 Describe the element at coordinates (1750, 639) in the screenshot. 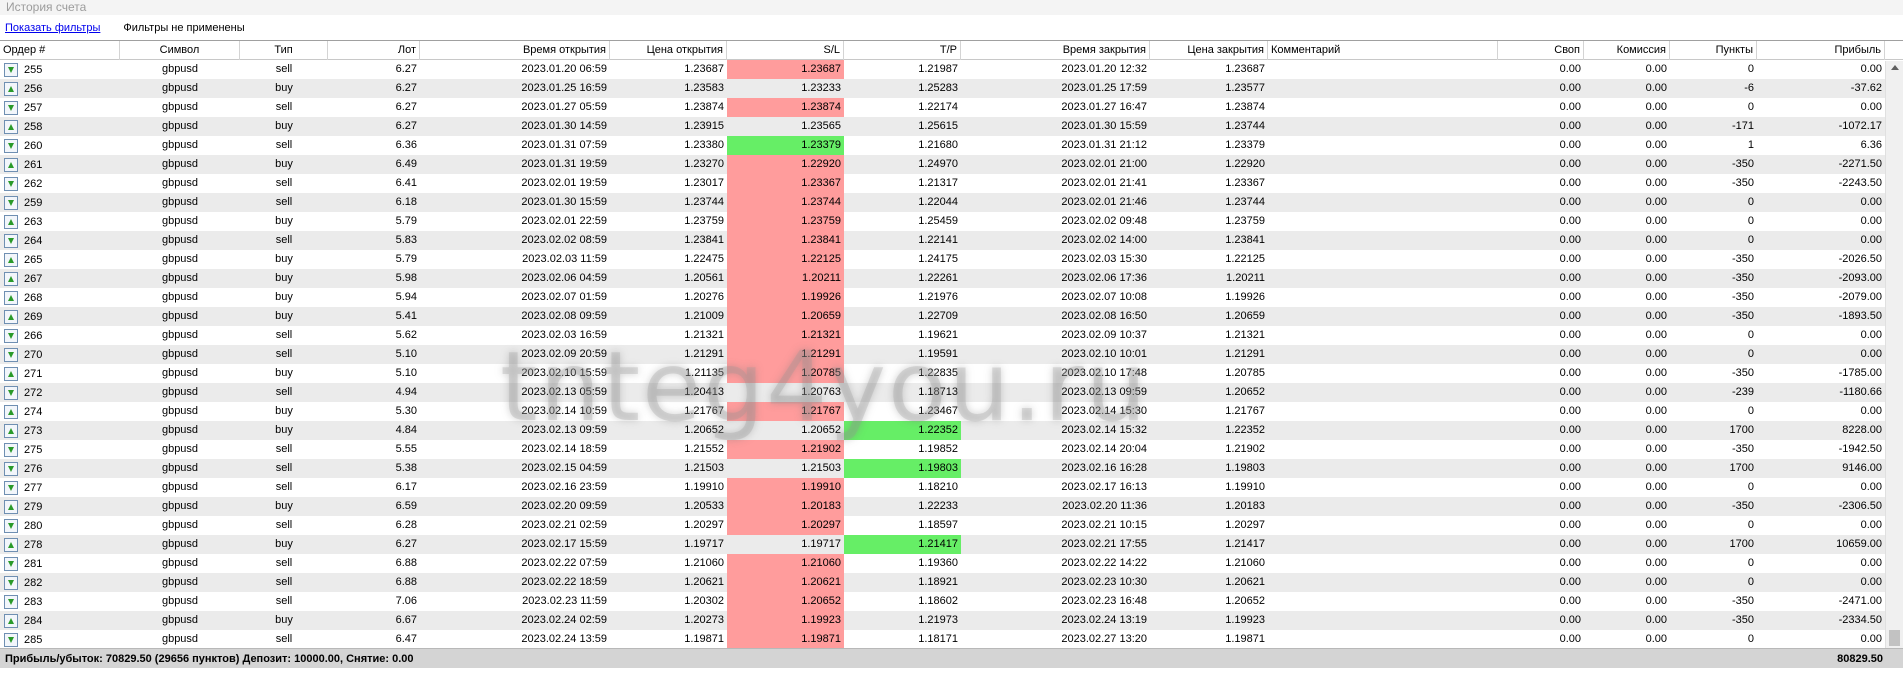

I see `cell-points: 0` at that location.